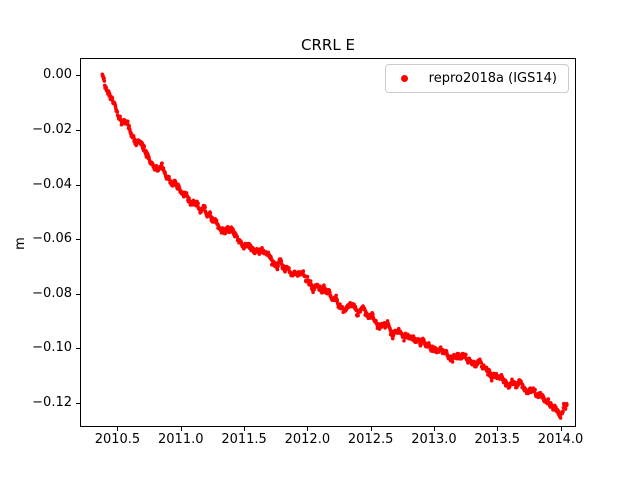 The image size is (640, 480). I want to click on y-tick-label: −0.08, so click(52, 293).